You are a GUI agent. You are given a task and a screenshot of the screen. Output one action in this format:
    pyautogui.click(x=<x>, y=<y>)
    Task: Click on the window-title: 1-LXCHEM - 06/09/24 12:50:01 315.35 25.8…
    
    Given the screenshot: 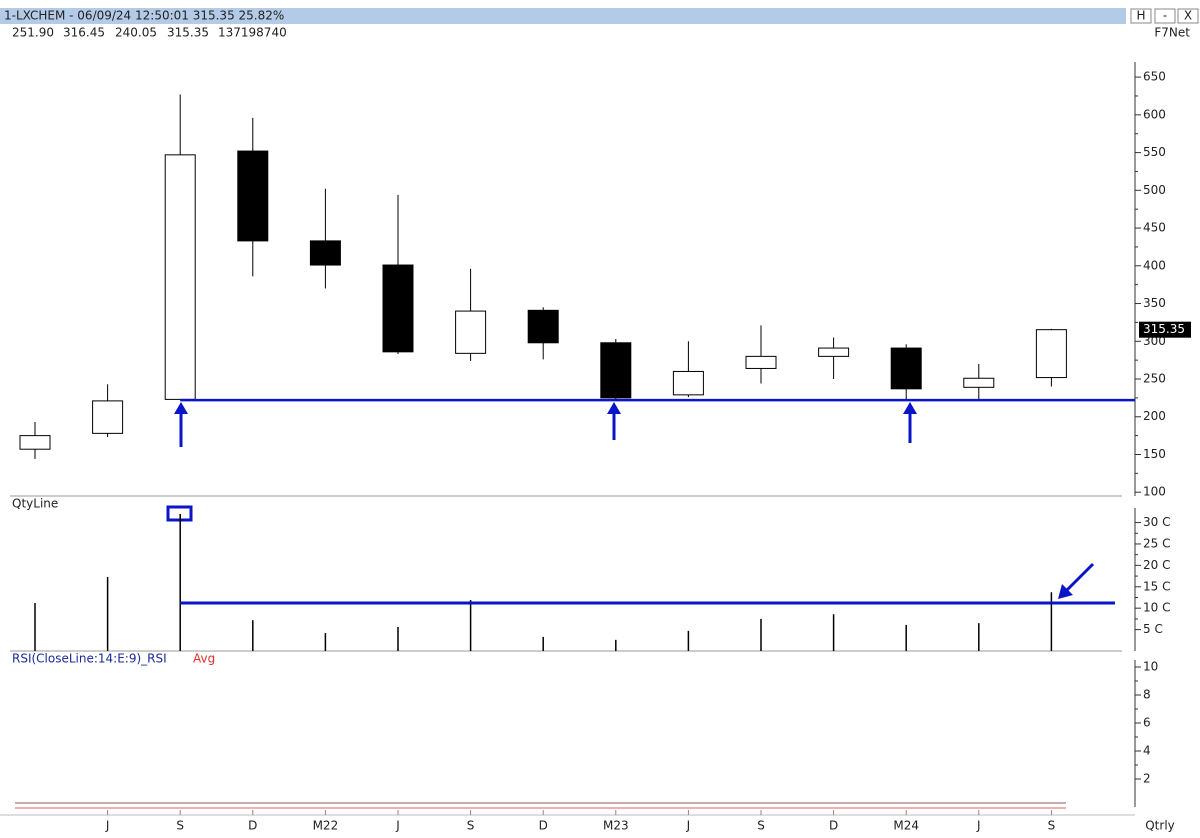 What is the action you would take?
    pyautogui.click(x=144, y=16)
    